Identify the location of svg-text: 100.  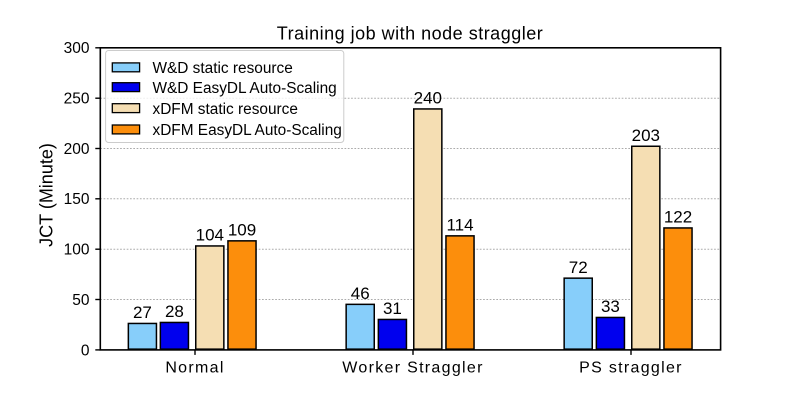
(77, 250).